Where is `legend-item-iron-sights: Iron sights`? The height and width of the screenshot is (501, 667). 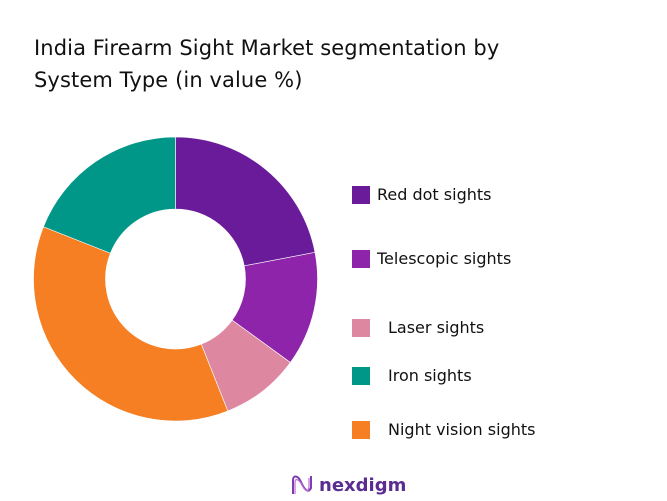 legend-item-iron-sights: Iron sights is located at coordinates (412, 375).